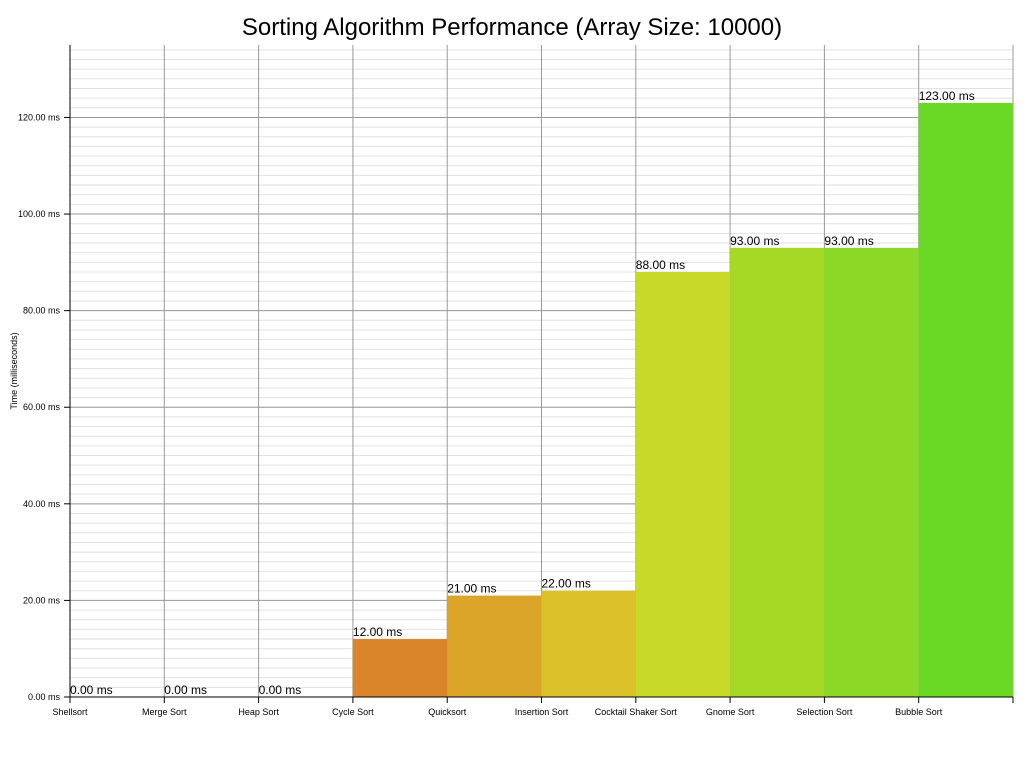 The width and height of the screenshot is (1024, 768). Describe the element at coordinates (39, 117) in the screenshot. I see `y-tick-label: 120.00 ms` at that location.